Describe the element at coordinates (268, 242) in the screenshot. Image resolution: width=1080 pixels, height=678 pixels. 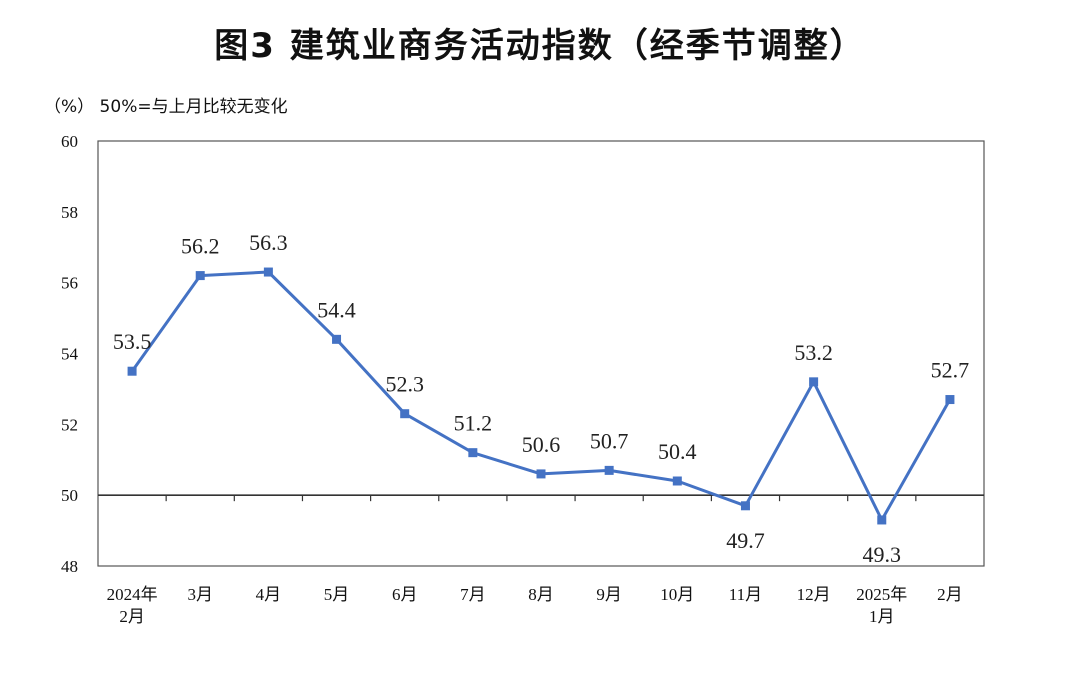
I see `data-label: 56.3` at that location.